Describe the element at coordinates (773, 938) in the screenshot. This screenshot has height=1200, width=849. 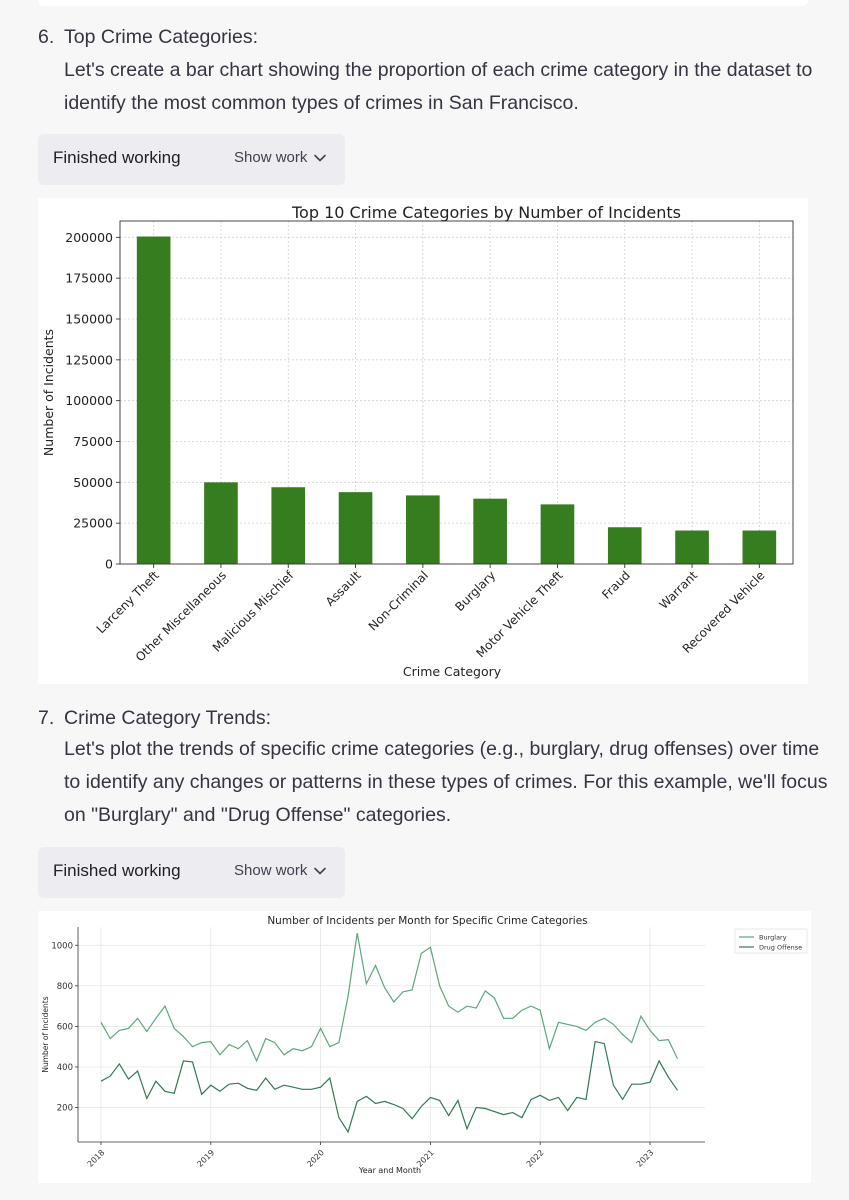
I see `legend-label: Burglary` at that location.